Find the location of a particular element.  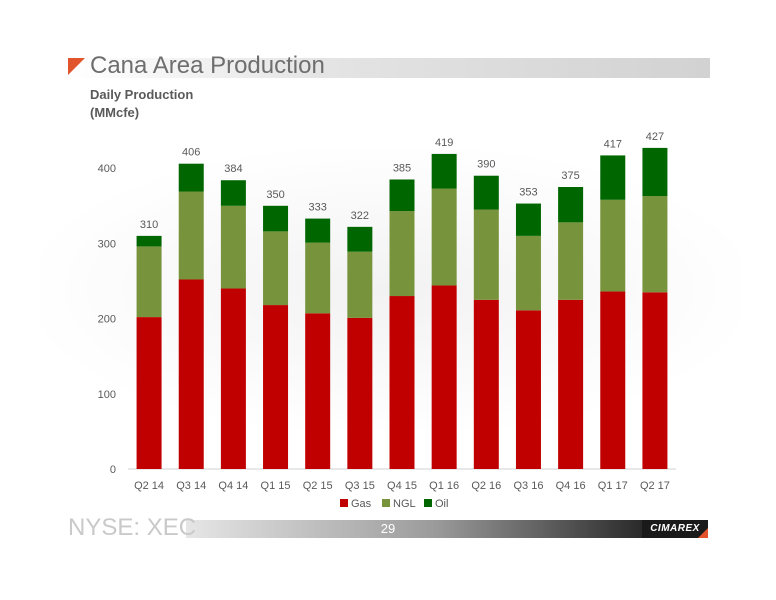

y-tick-label: 400 is located at coordinates (107, 169).